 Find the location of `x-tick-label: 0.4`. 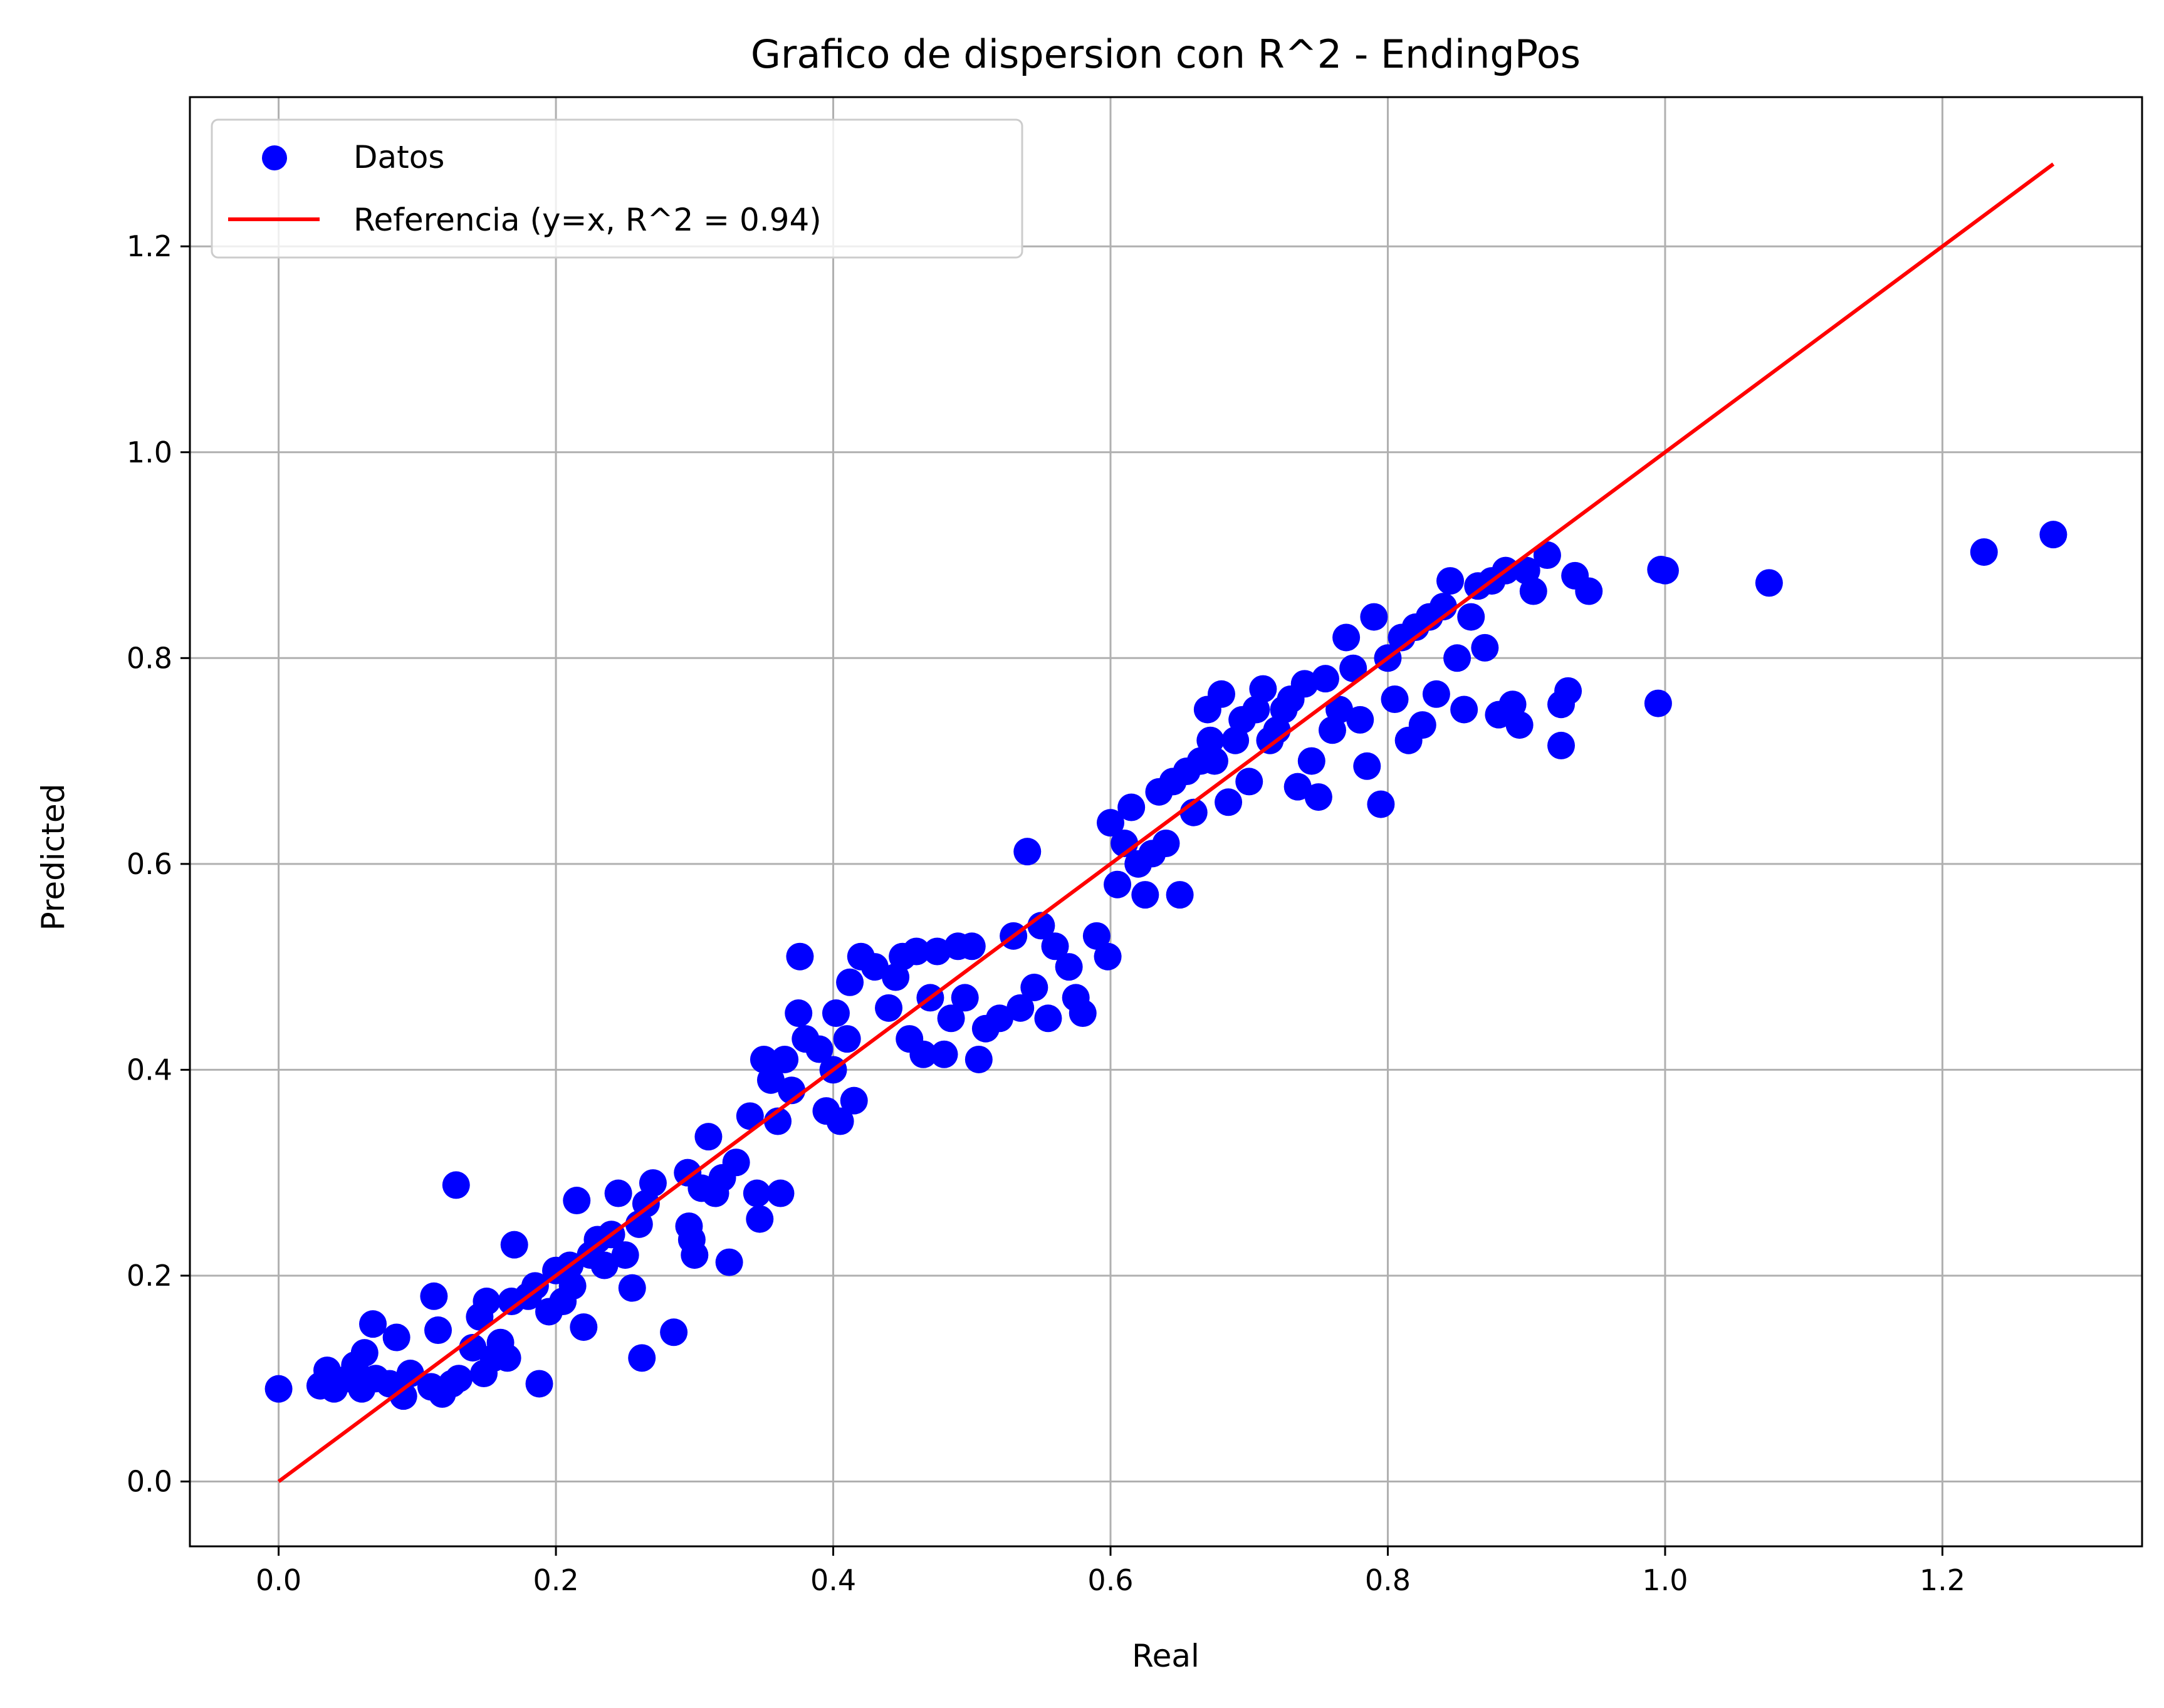

x-tick-label: 0.4 is located at coordinates (833, 1580).